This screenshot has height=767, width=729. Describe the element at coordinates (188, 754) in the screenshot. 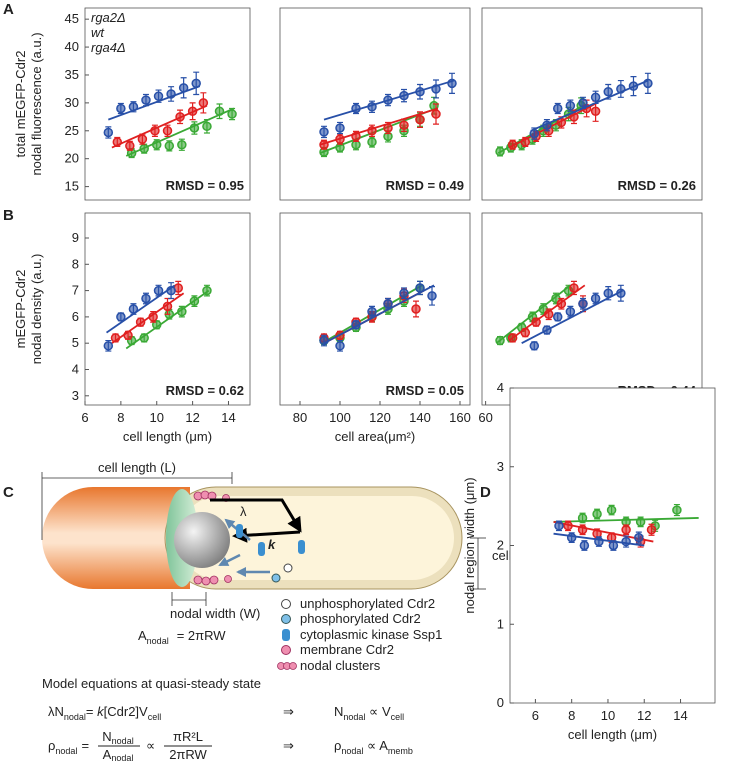

I see `fraction-den: 2πRW` at that location.